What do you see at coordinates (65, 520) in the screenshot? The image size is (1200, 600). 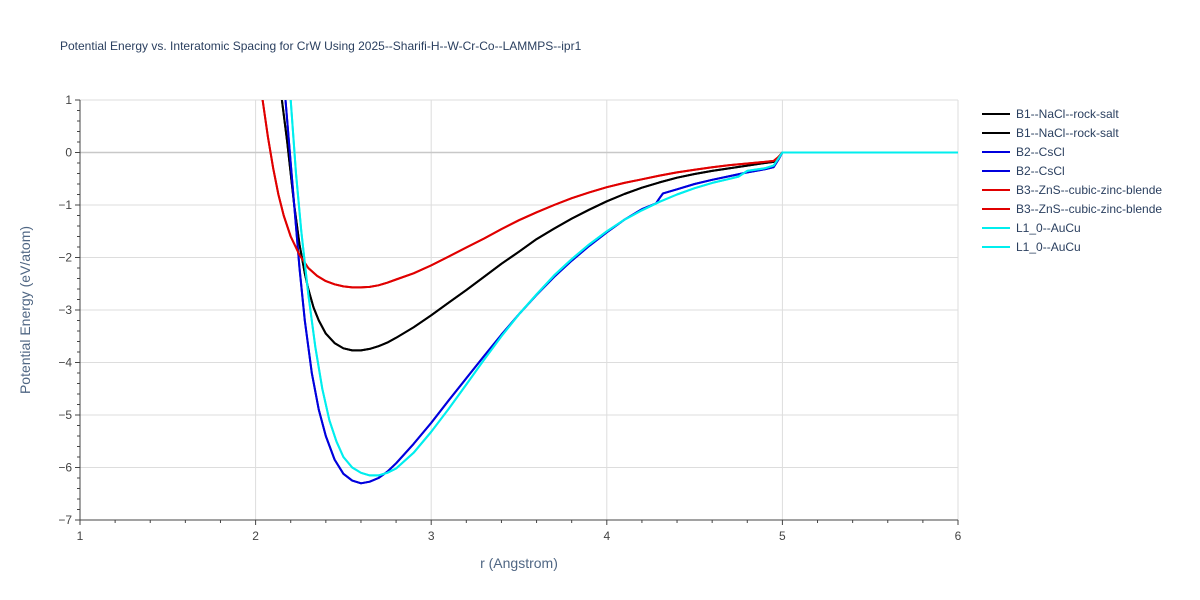 I see `y-tick-label: −7` at bounding box center [65, 520].